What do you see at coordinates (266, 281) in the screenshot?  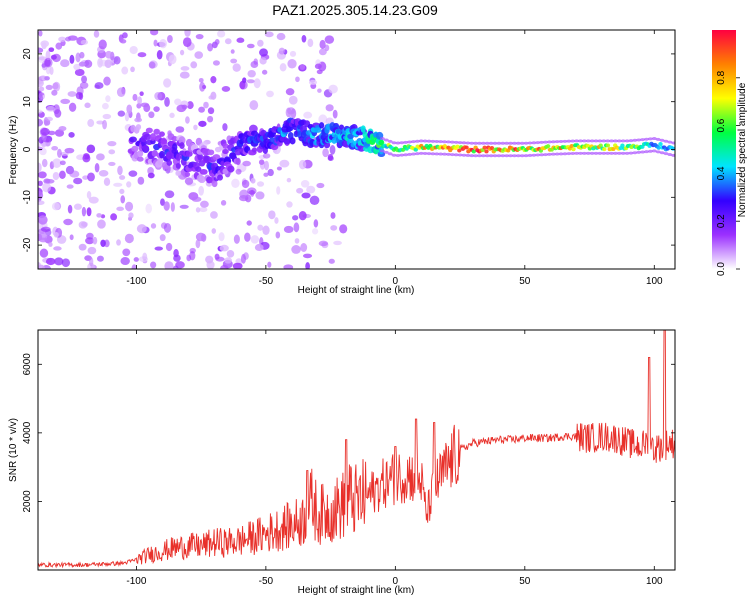 I see `spec-x-tick-label: -50` at bounding box center [266, 281].